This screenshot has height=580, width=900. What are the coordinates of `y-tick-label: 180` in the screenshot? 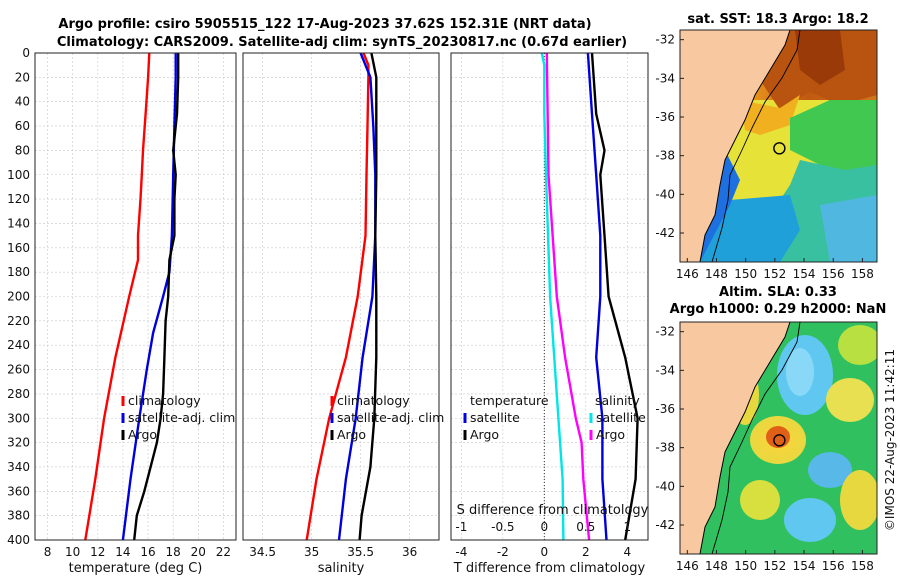 It's located at (18, 272).